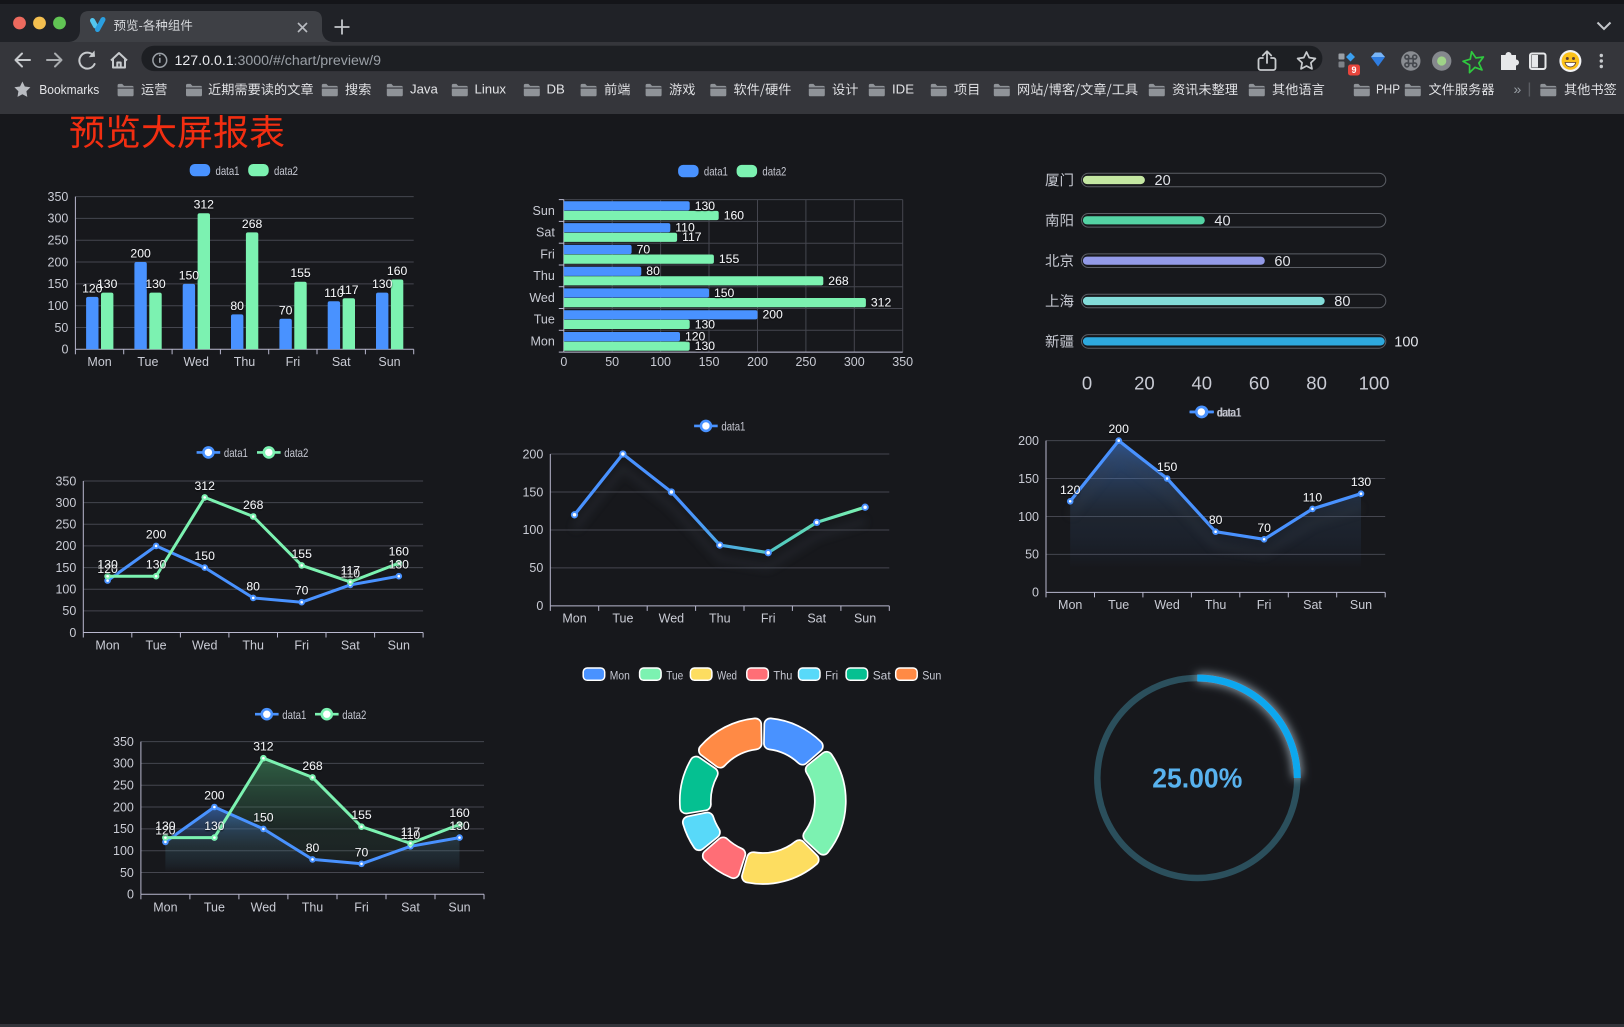 Image resolution: width=1624 pixels, height=1027 pixels. I want to click on svg-text: 160, so click(734, 215).